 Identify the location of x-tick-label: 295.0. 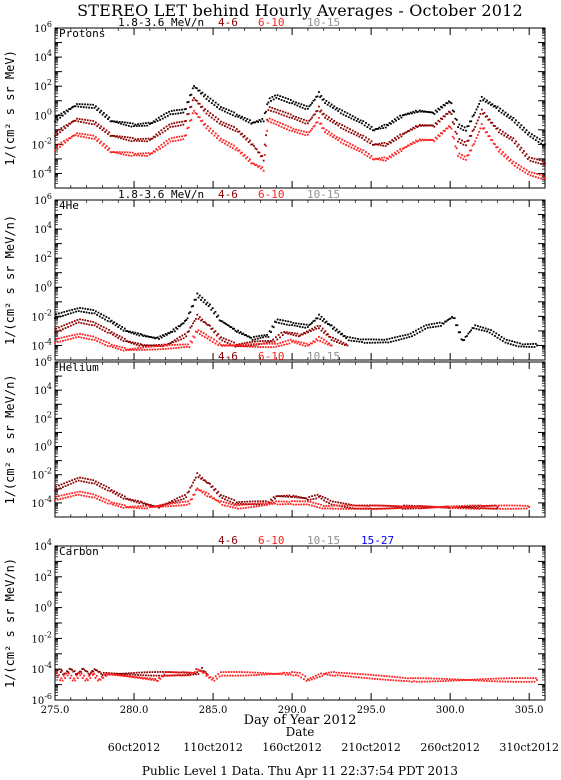
(371, 710).